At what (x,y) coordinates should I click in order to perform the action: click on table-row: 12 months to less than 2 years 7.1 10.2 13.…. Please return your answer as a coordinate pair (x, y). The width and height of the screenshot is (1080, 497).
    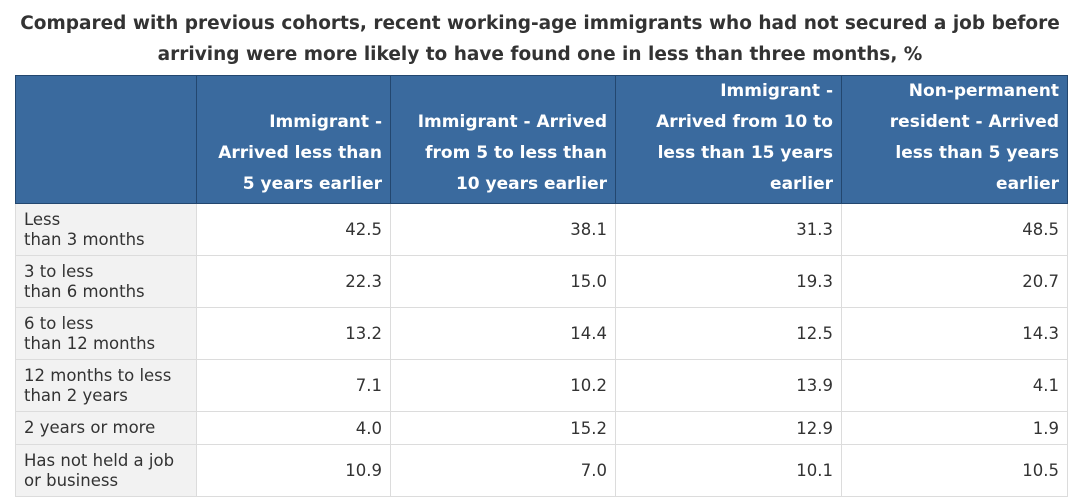
    Looking at the image, I should click on (541, 385).